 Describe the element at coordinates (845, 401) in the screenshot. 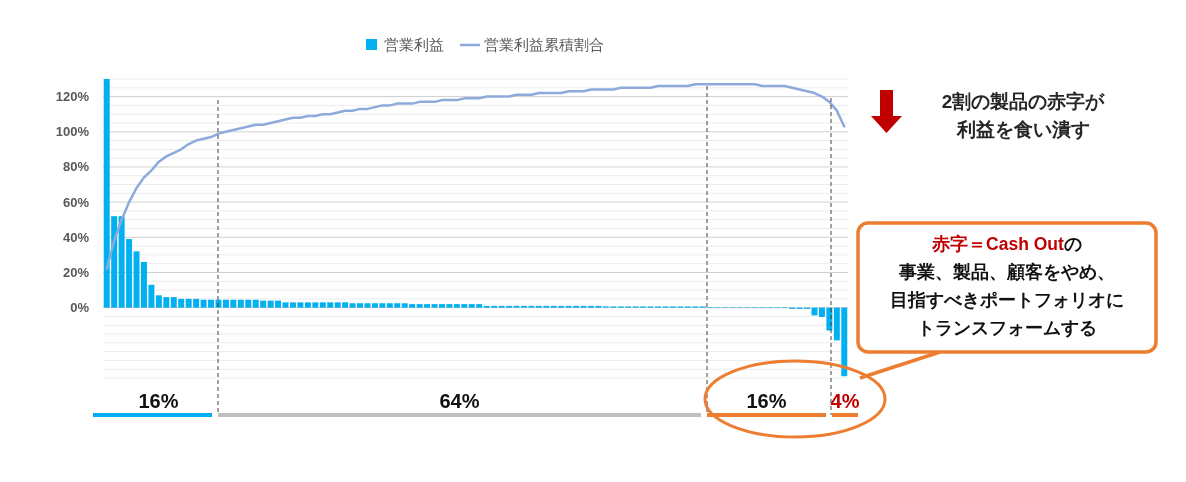

I see `text: 4%` at that location.